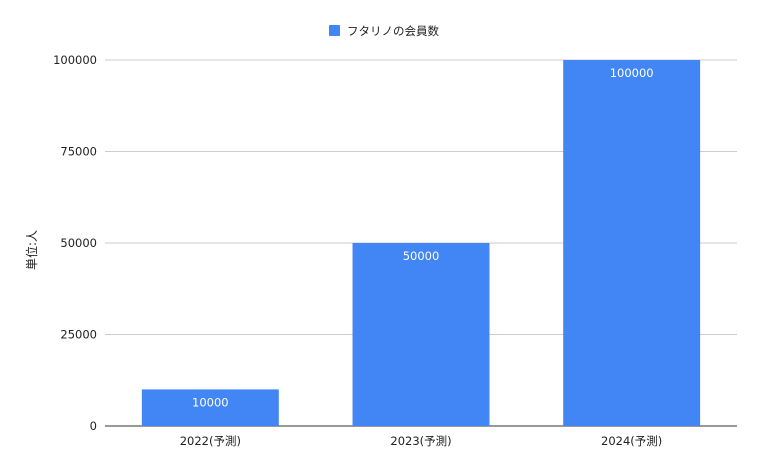 This screenshot has width=760, height=474. I want to click on legend-swatch, so click(334, 30).